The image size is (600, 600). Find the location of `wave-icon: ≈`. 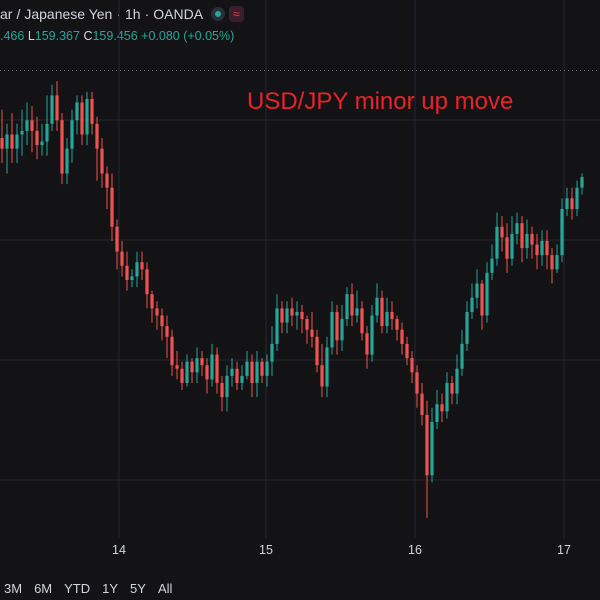

wave-icon: ≈ is located at coordinates (236, 14).